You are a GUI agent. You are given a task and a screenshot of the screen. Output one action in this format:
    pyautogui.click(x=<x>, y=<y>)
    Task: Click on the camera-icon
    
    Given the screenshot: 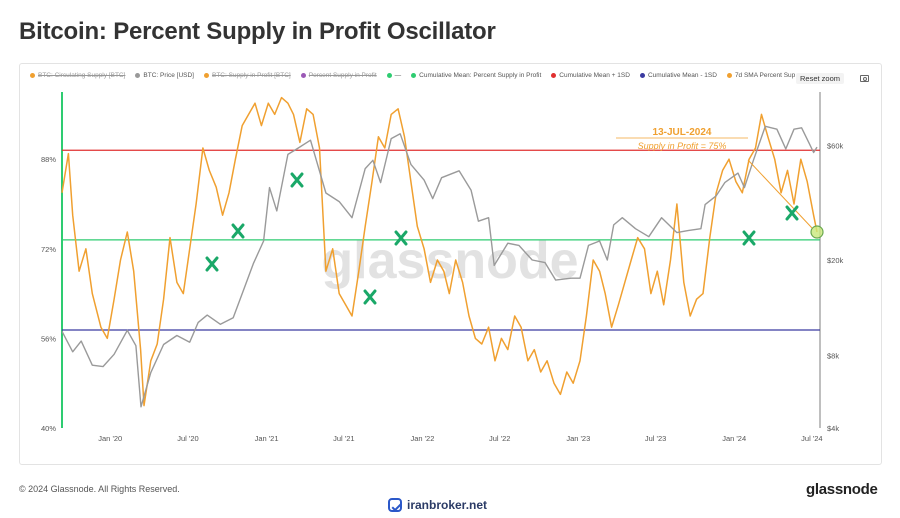 What is the action you would take?
    pyautogui.click(x=864, y=78)
    